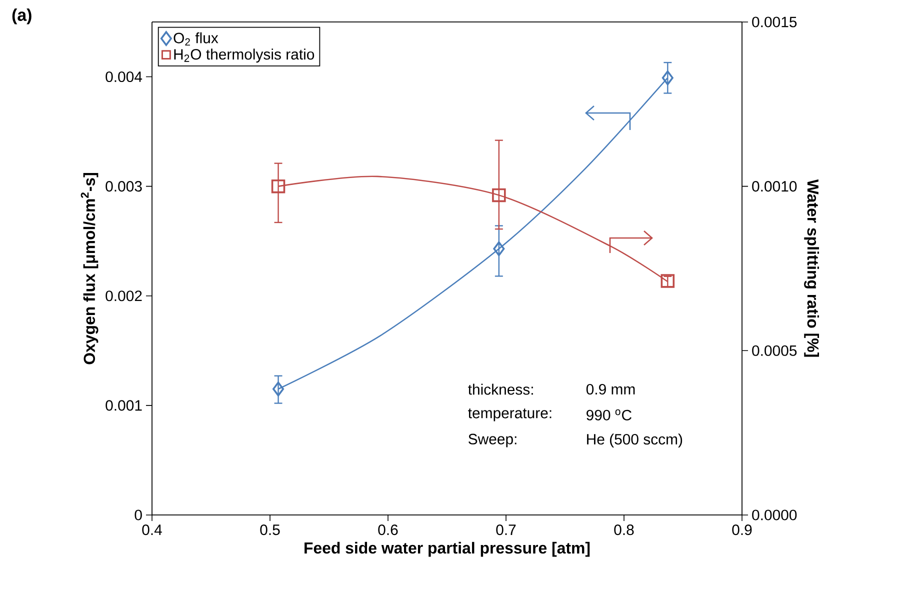 This screenshot has width=907, height=603. I want to click on y-tick-label: 0, so click(138, 515).